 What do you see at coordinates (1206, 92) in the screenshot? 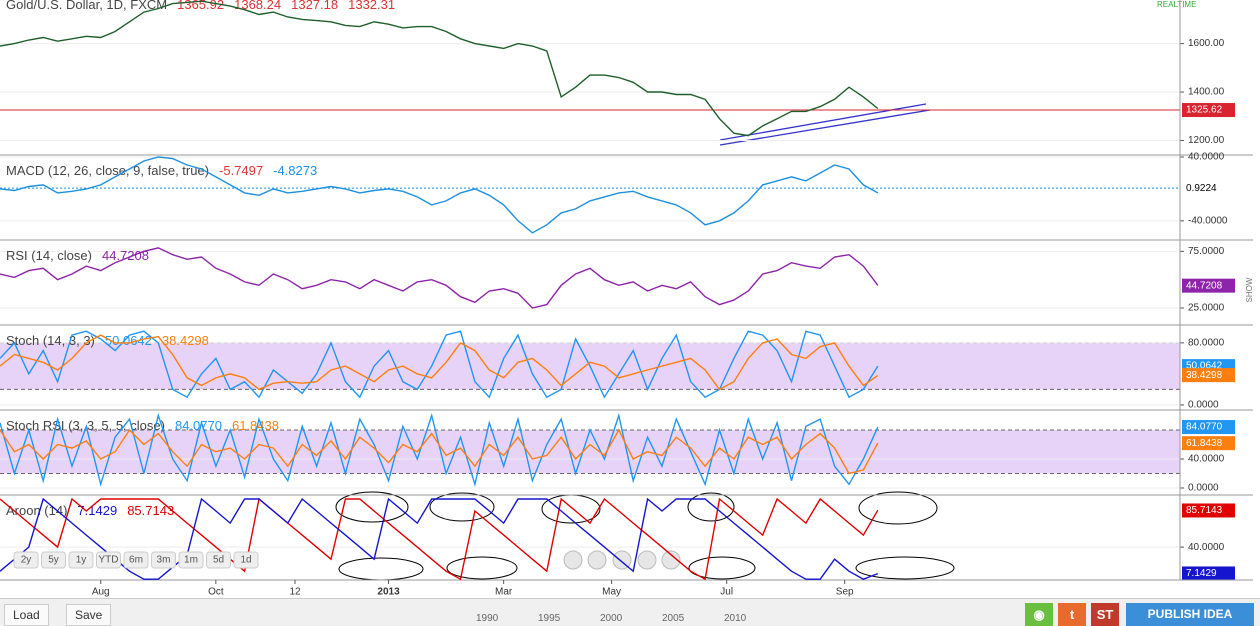
I see `y-tick-label: 1400.00` at bounding box center [1206, 92].